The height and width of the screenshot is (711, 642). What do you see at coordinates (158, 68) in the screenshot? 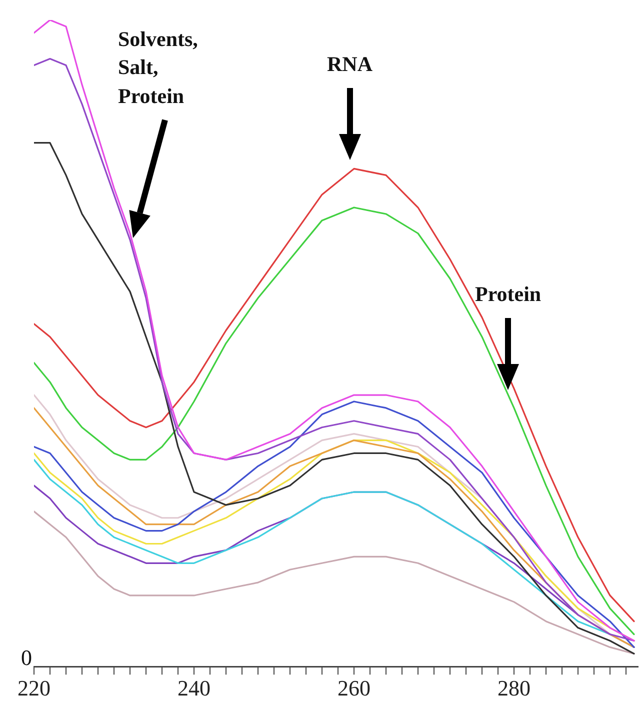
I see `annotation: Solvents, Salt, Protein` at bounding box center [158, 68].